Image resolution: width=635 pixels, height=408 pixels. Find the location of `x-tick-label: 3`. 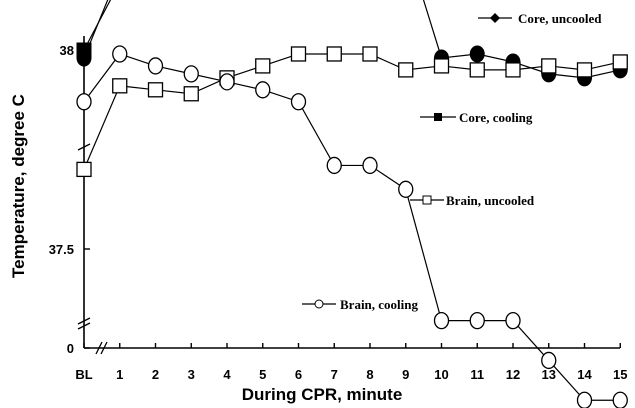

x-tick-label: 3 is located at coordinates (191, 374).